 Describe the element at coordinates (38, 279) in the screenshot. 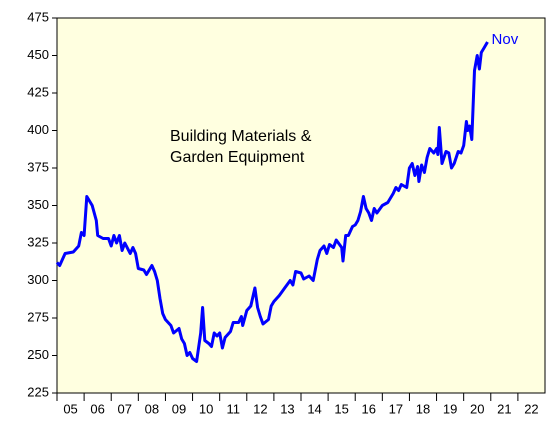

I see `y-tick-label: 300` at that location.